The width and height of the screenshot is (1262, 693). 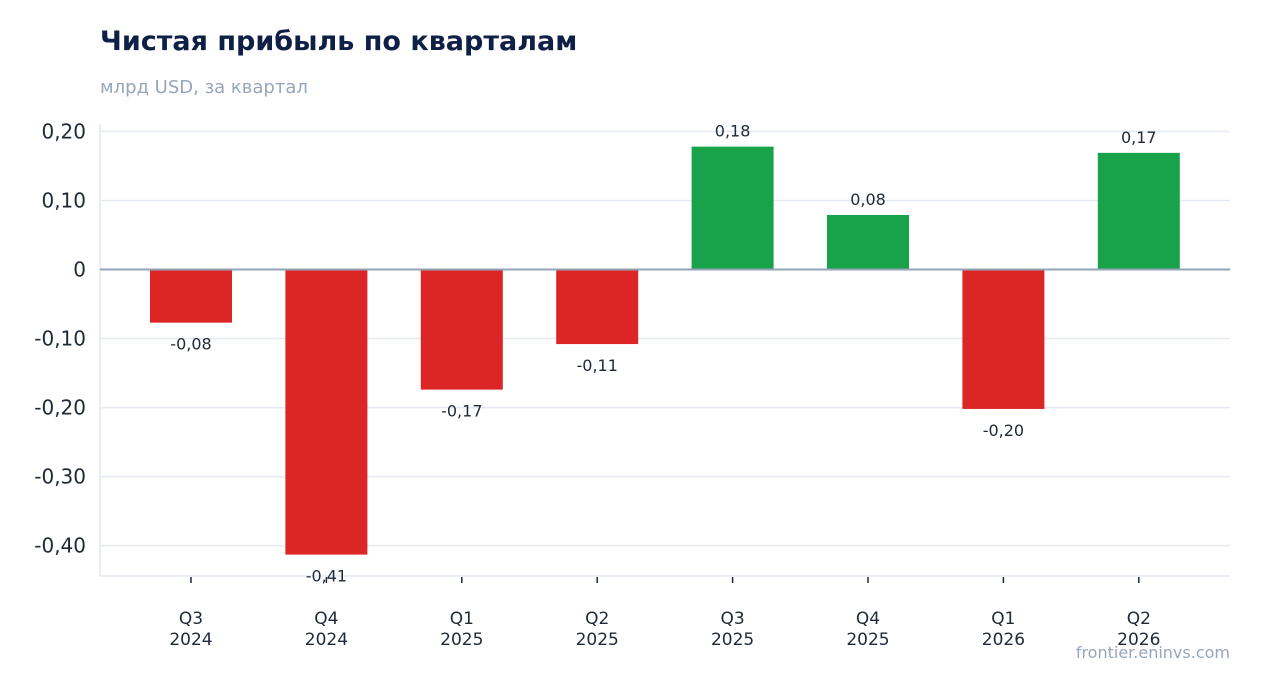 What do you see at coordinates (868, 199) in the screenshot?
I see `data-label: 0,08` at bounding box center [868, 199].